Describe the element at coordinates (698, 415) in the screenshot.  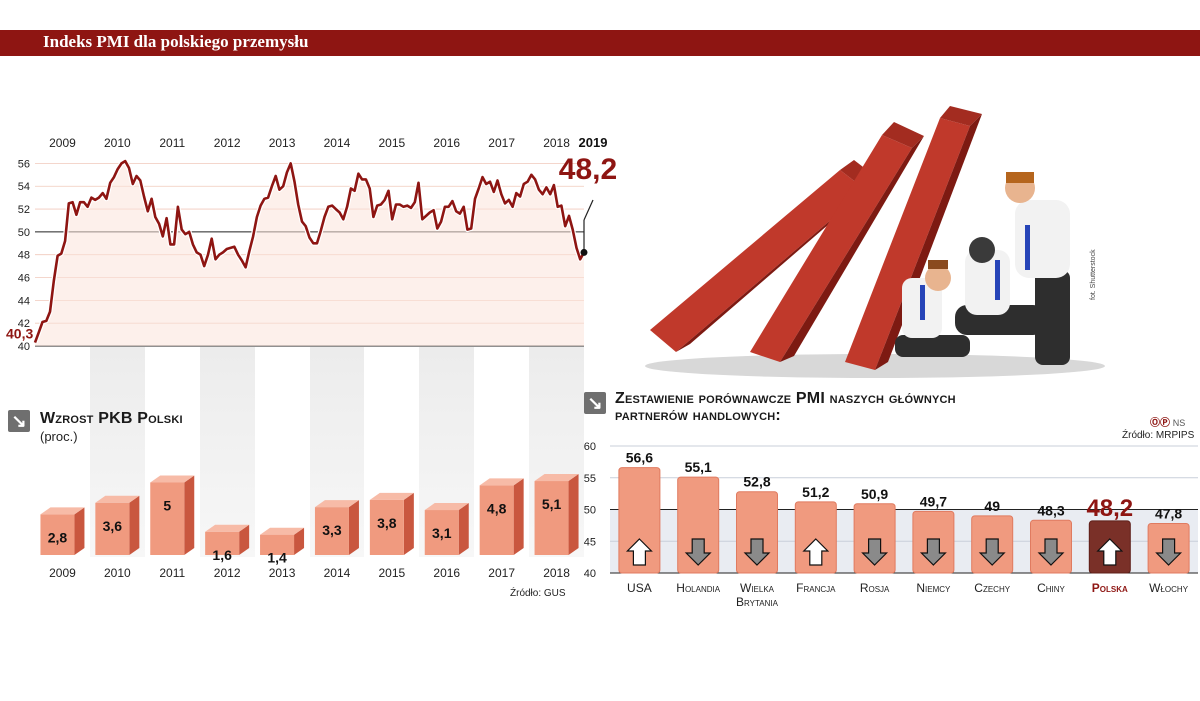
I see `compare-chart-title-line2: partnerów handlowych:` at that location.